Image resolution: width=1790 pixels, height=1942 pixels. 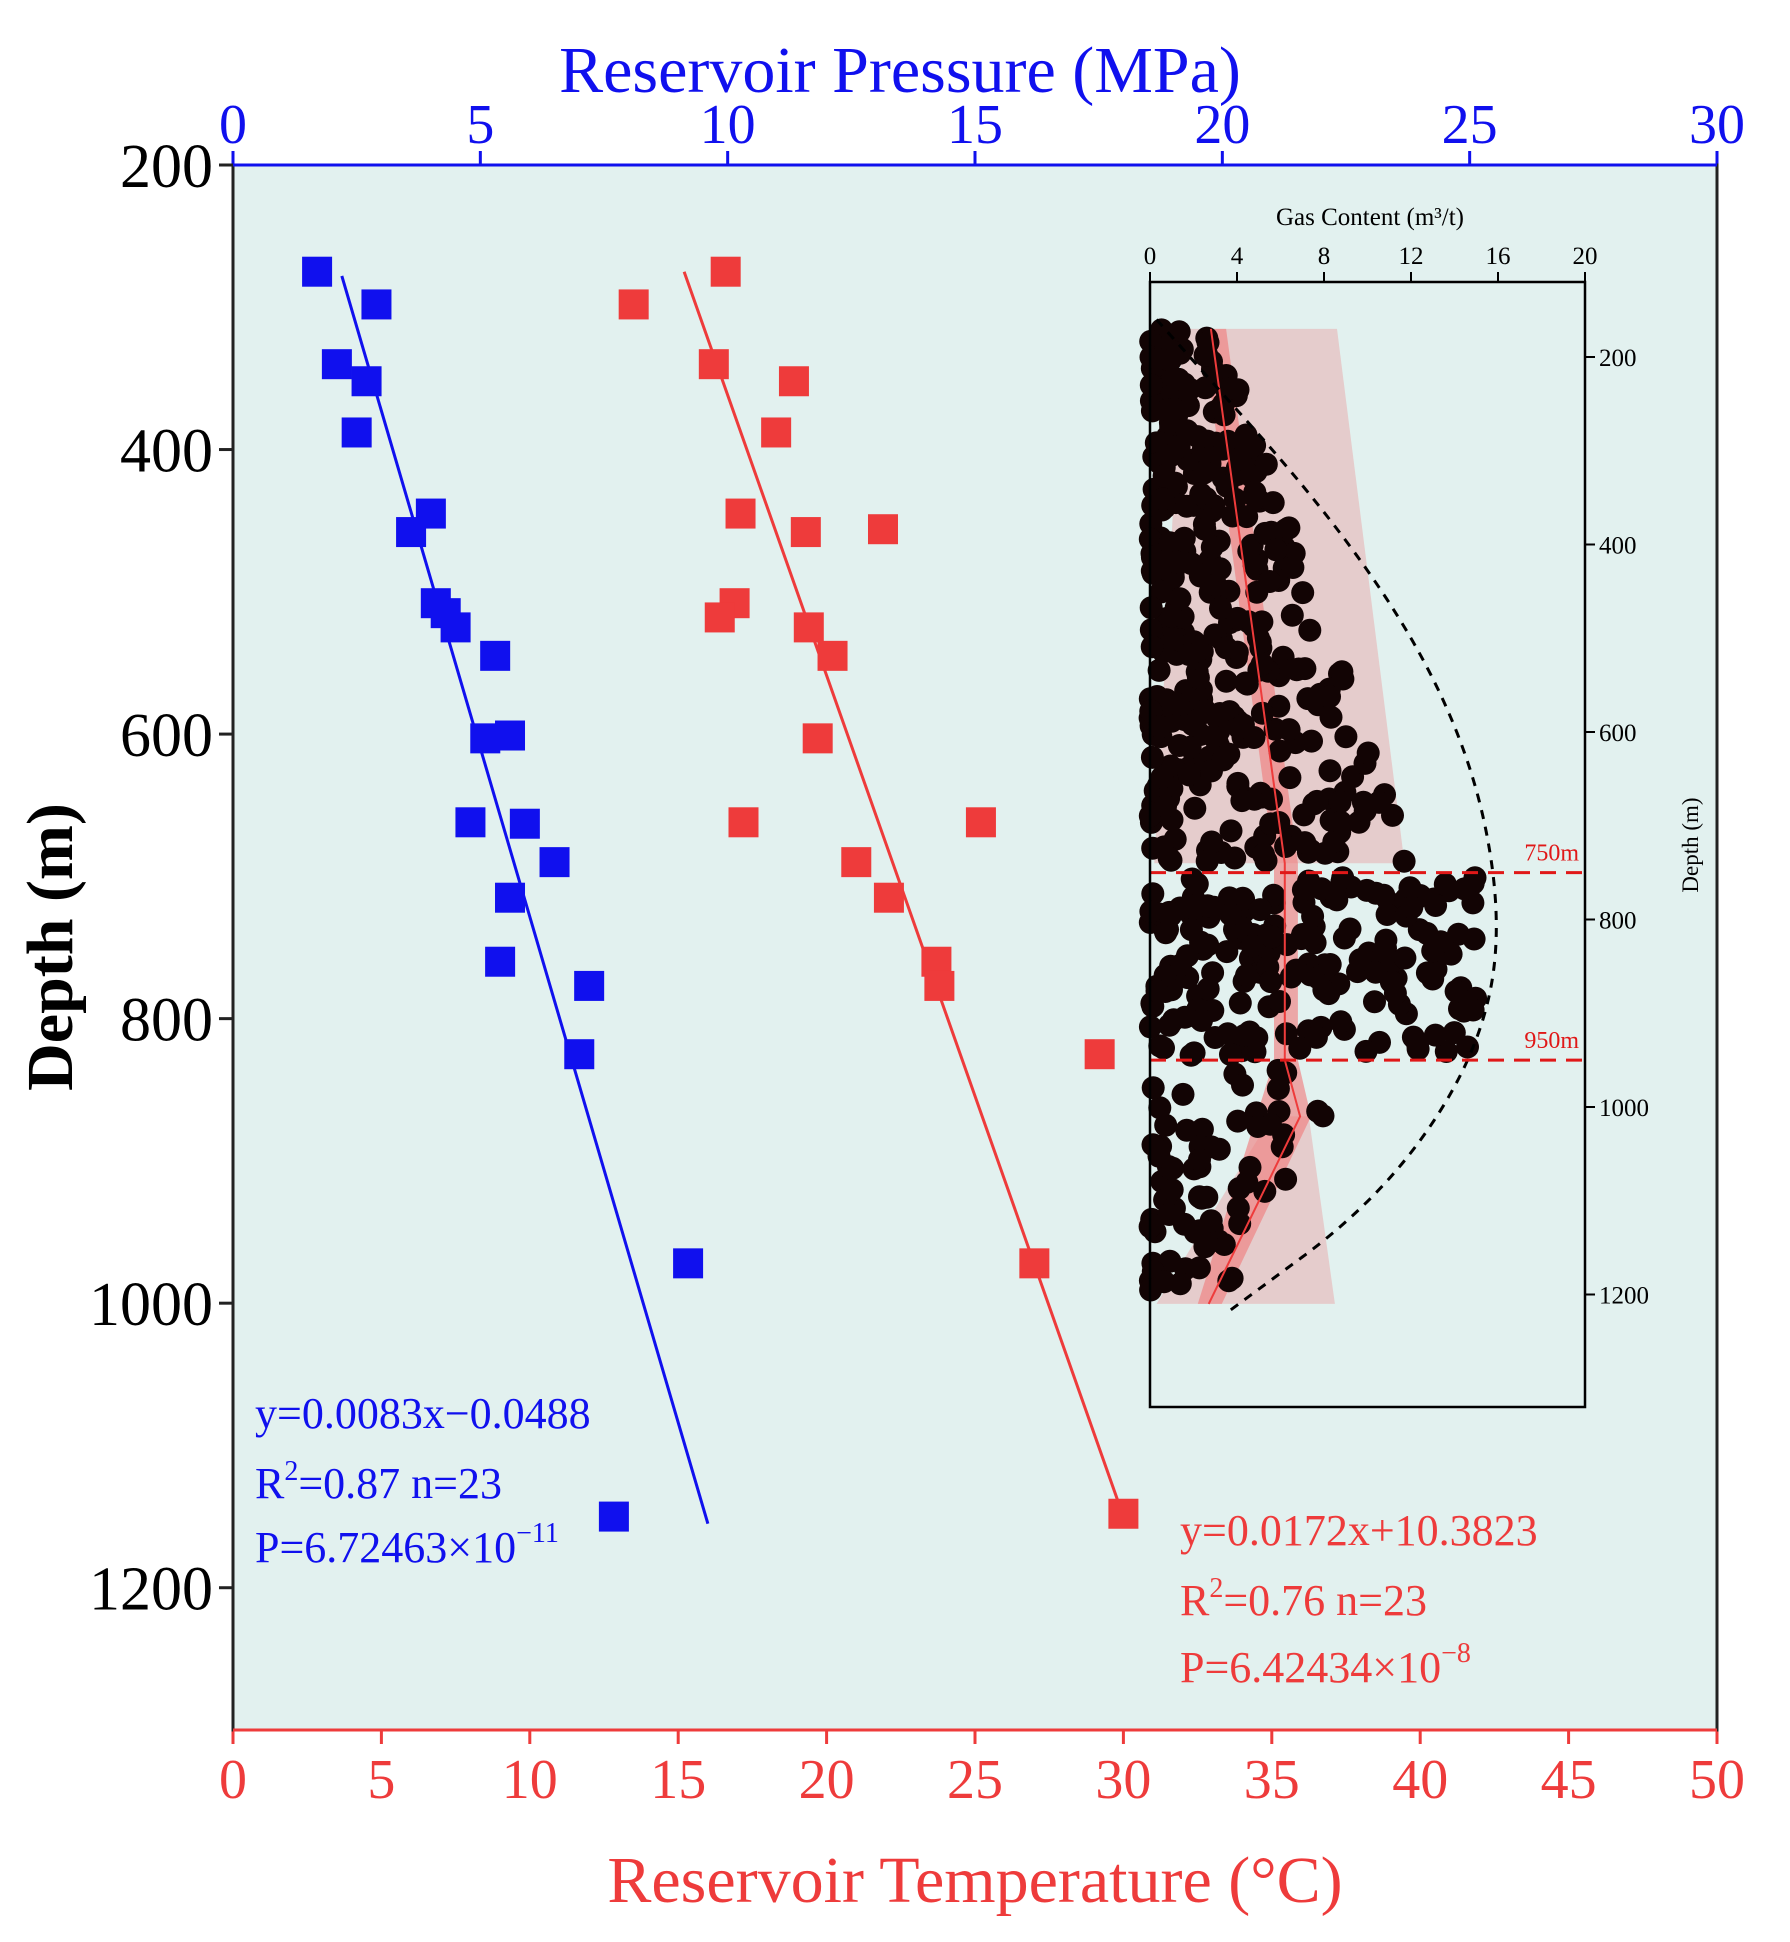 I want to click on inset-reference-label: 950m, so click(x=1551, y=1041).